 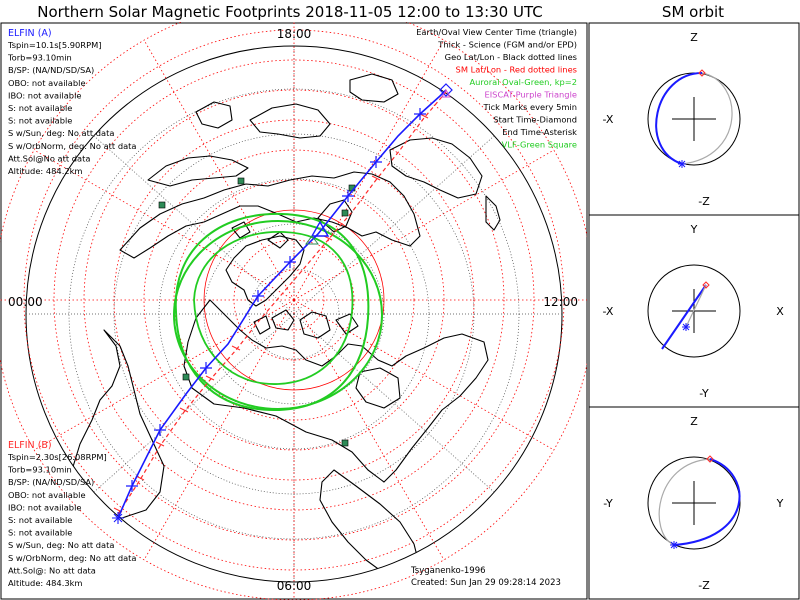 I want to click on orbit-panel: Y -Y -X X, so click(x=694, y=311).